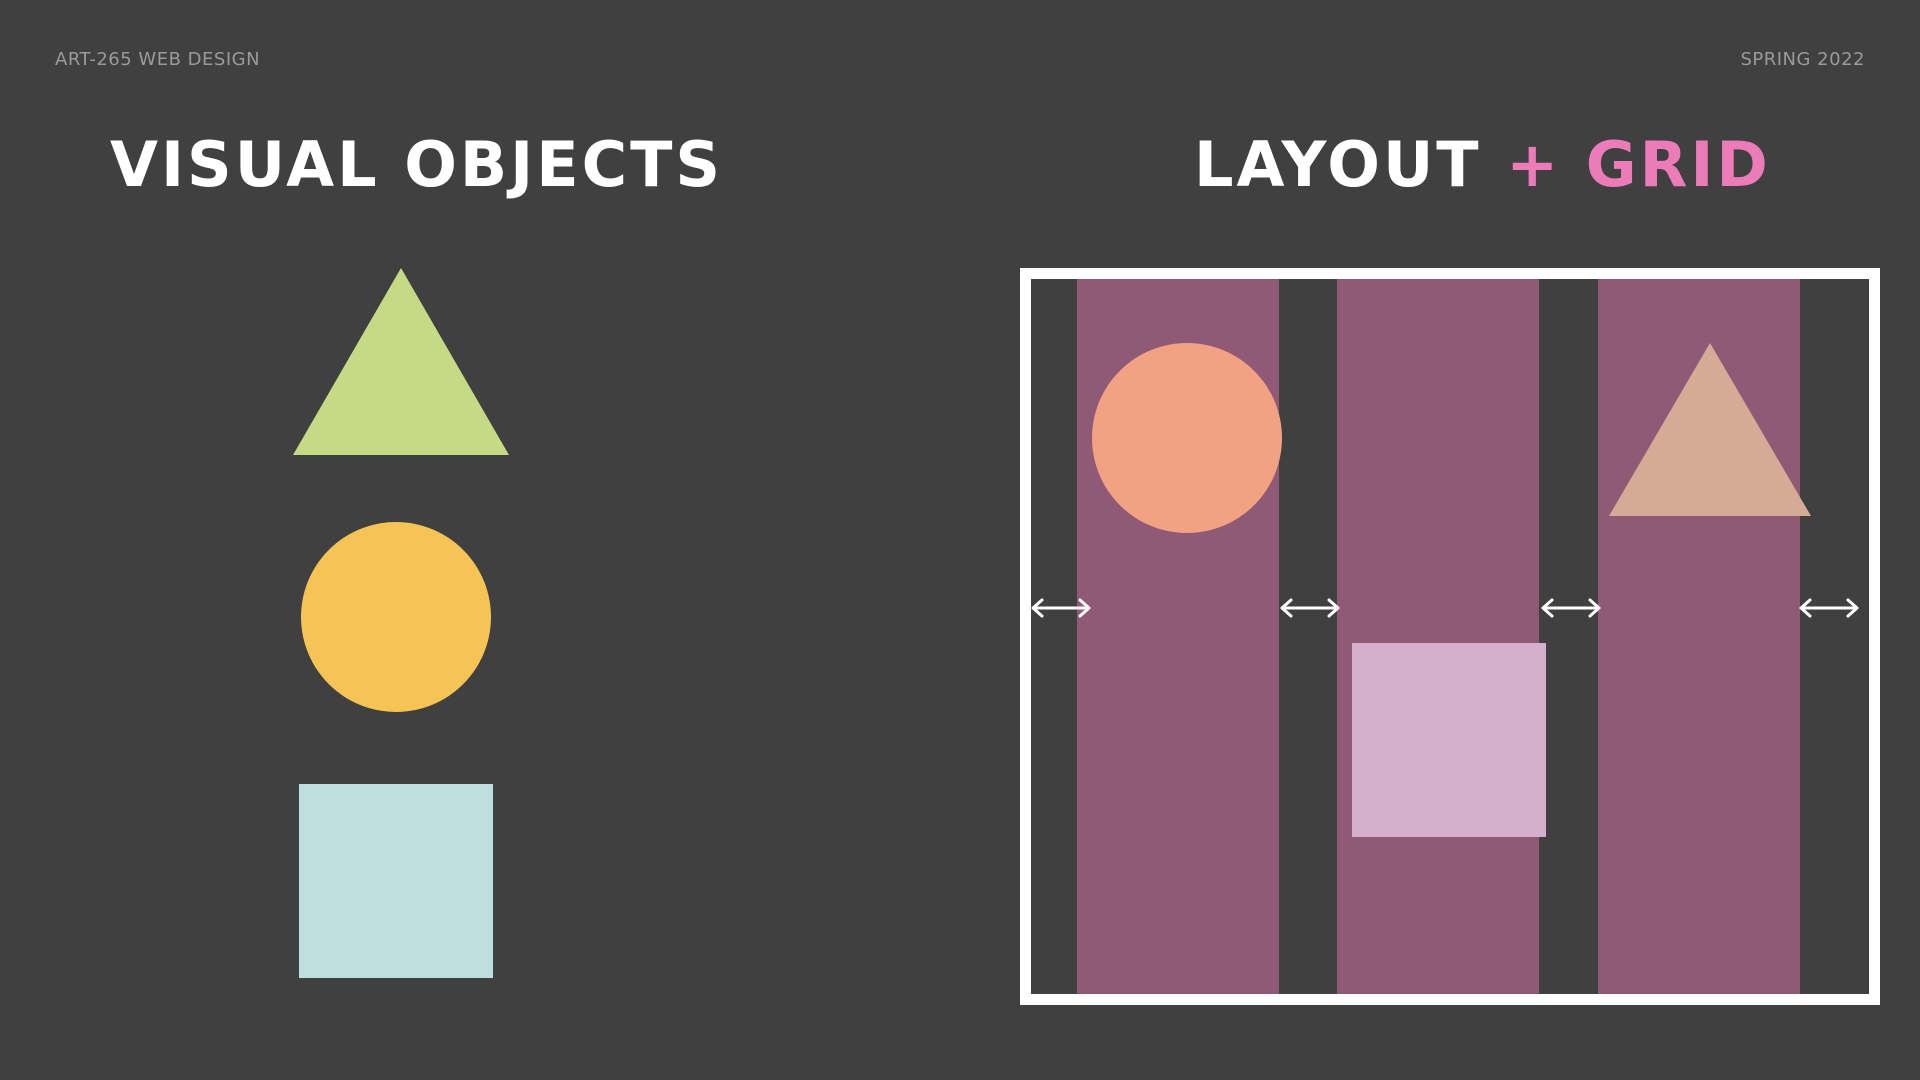 This screenshot has height=1080, width=1920. I want to click on layout-grid-title: LAYOUT + GRID, so click(1482, 164).